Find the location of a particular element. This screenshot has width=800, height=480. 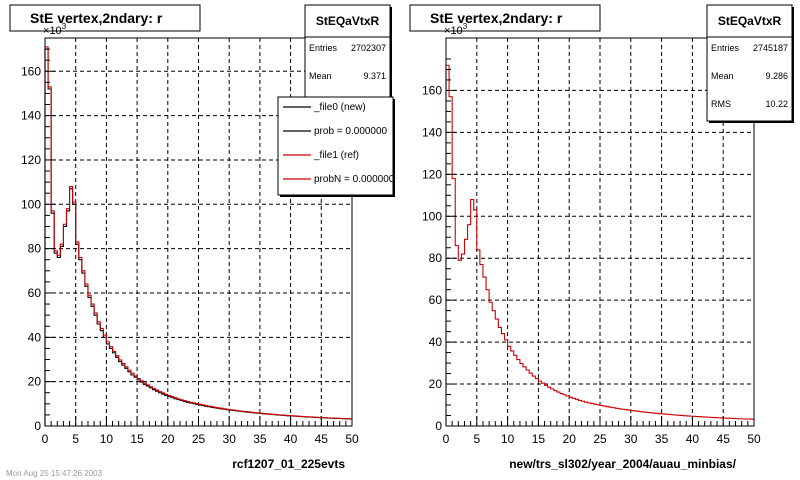

right-x-tick-label: 20 is located at coordinates (570, 439).